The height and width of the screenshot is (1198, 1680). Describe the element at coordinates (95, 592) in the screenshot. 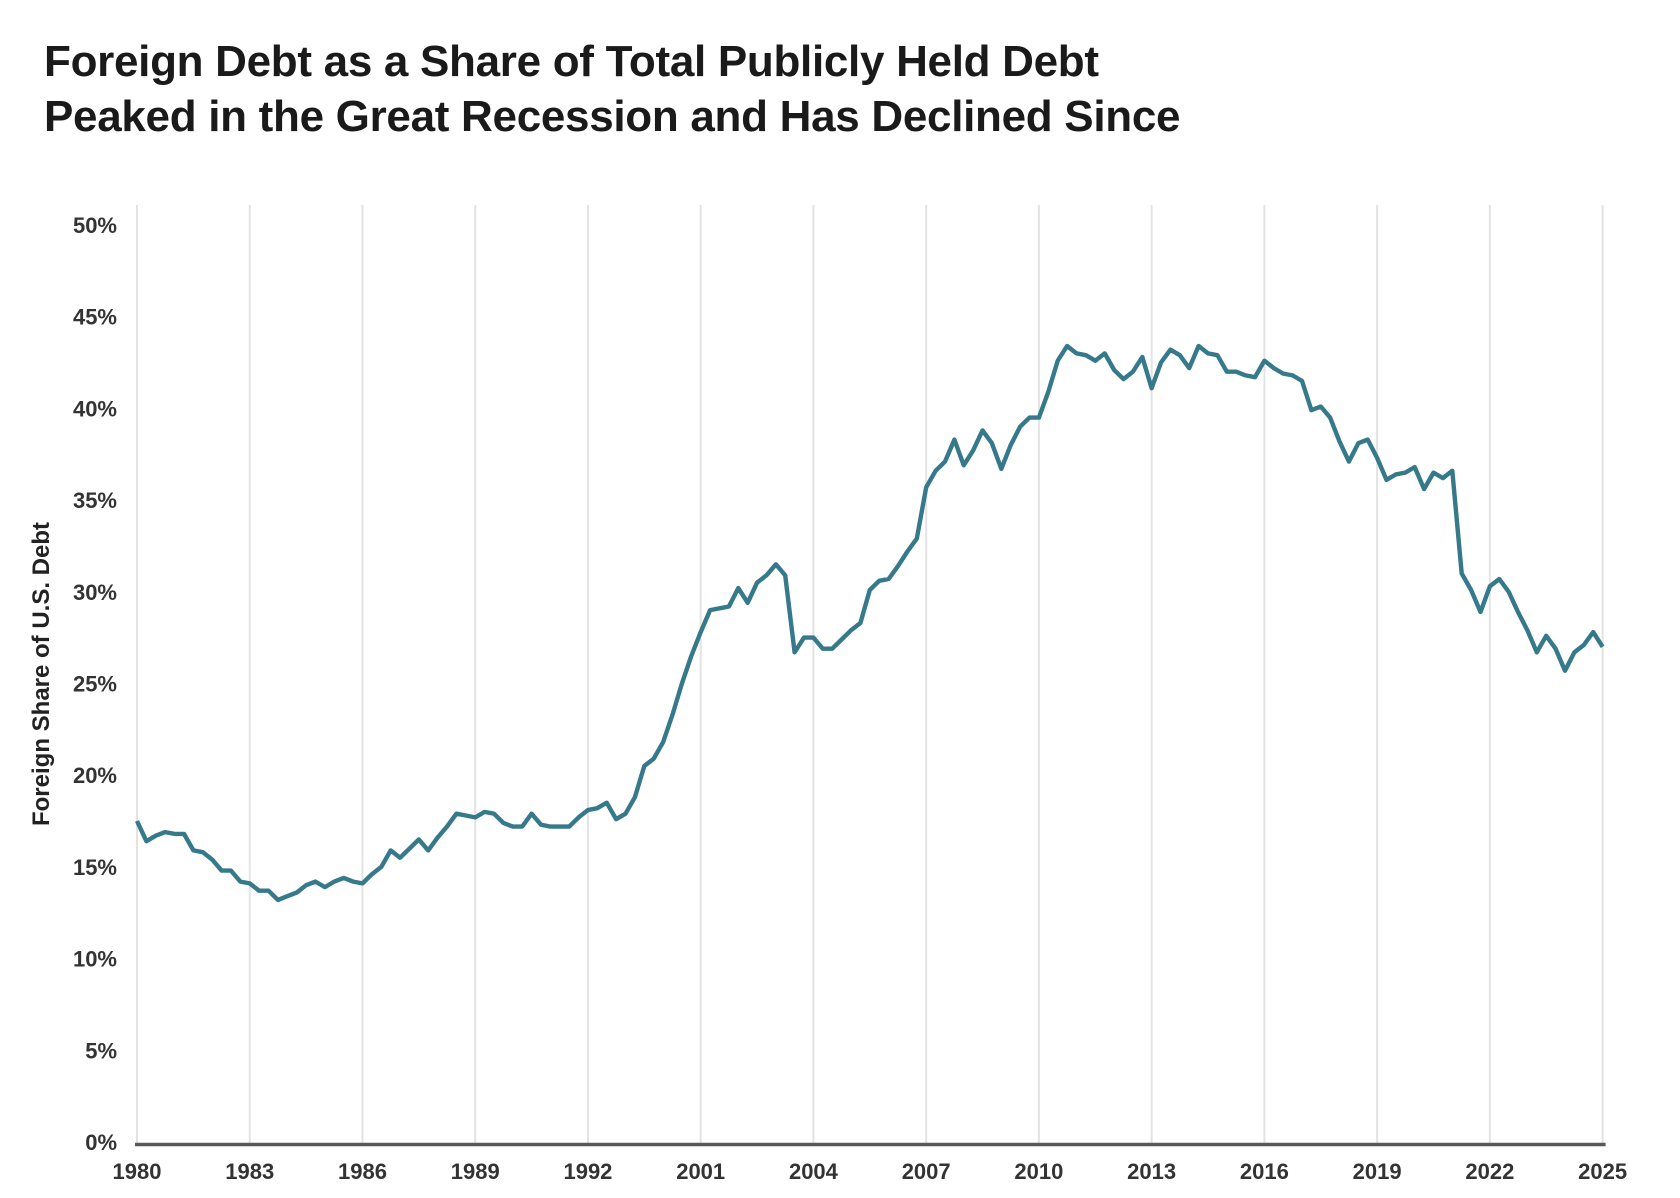

I see `y-tick-label: 30%` at that location.